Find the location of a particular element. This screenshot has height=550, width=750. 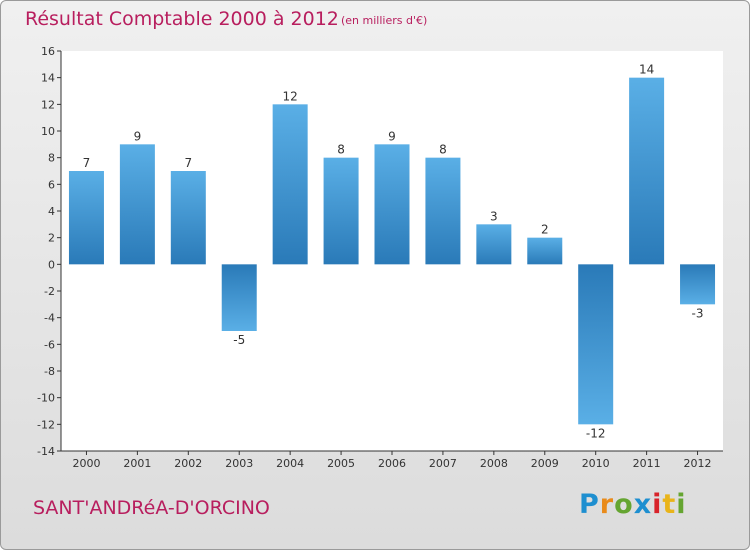

x-tick-label: 2003 is located at coordinates (239, 463).